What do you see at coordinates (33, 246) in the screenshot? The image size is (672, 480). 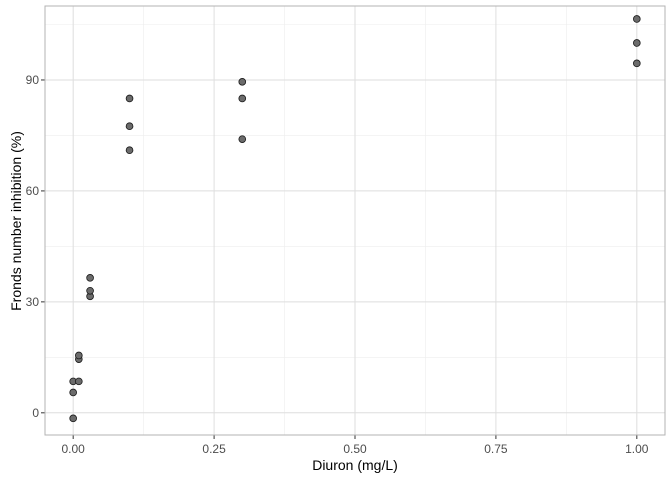 I see `y-tick-labels: 0 30 60 90` at bounding box center [33, 246].